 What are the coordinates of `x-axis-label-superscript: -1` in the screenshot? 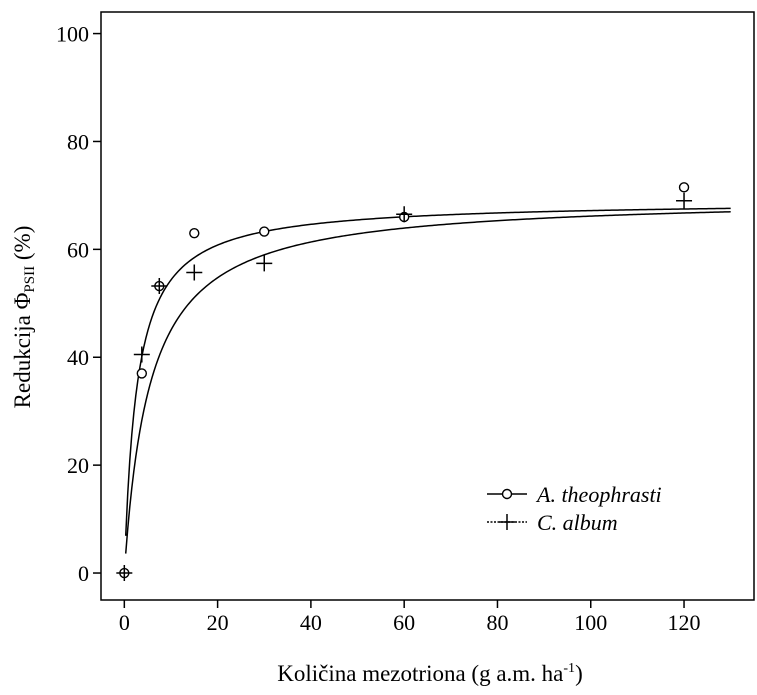 It's located at (569, 668).